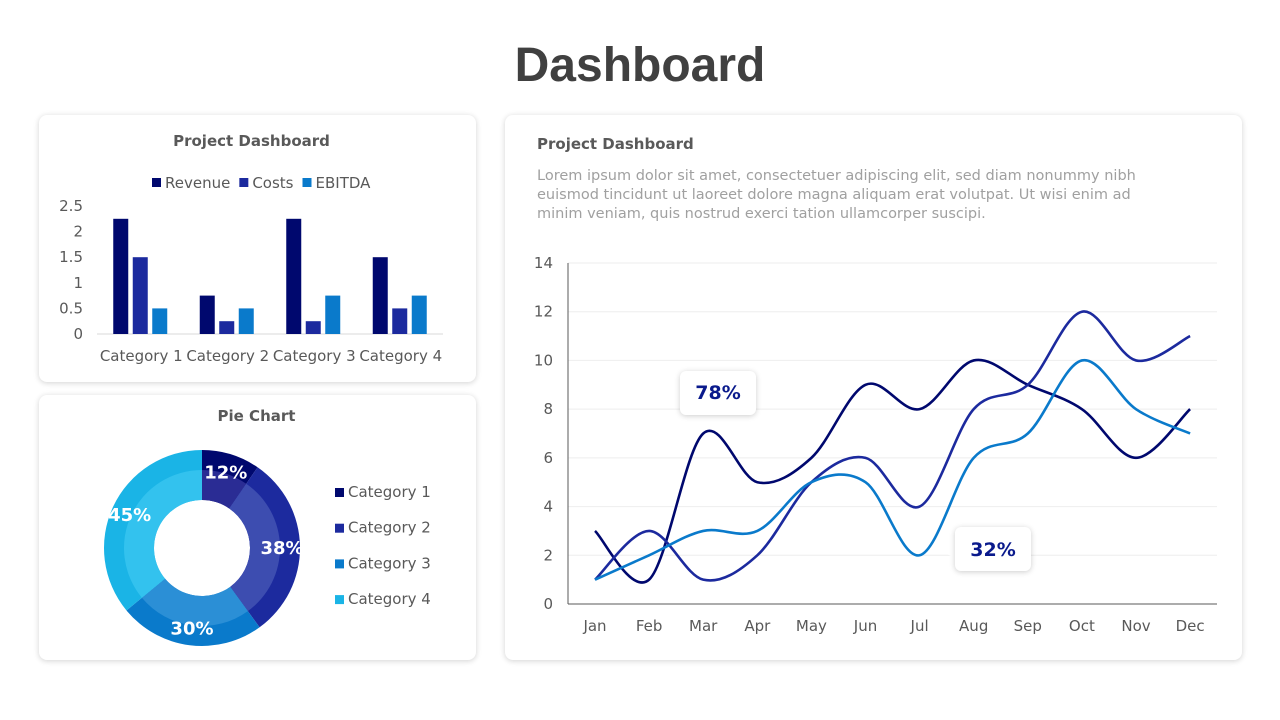 The height and width of the screenshot is (720, 1280). I want to click on x-tick-label: Mar, so click(703, 626).